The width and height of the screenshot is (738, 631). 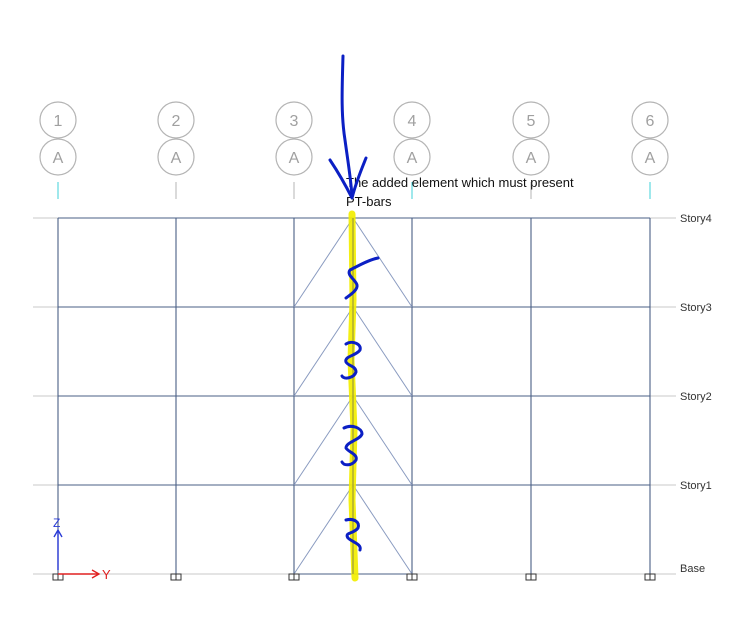 What do you see at coordinates (354, 577) in the screenshot?
I see `base-supports` at bounding box center [354, 577].